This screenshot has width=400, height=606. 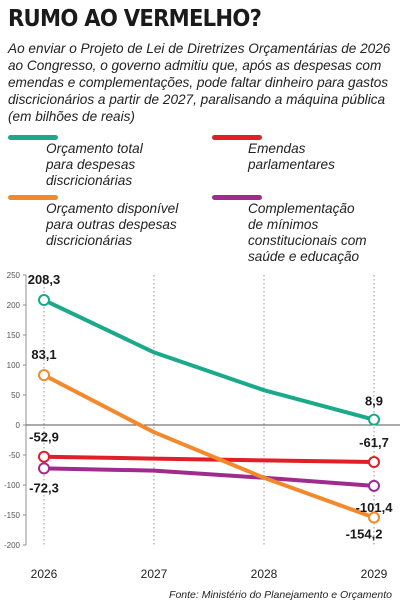 What do you see at coordinates (33, 197) in the screenshot?
I see `legend-swatch-orange` at bounding box center [33, 197].